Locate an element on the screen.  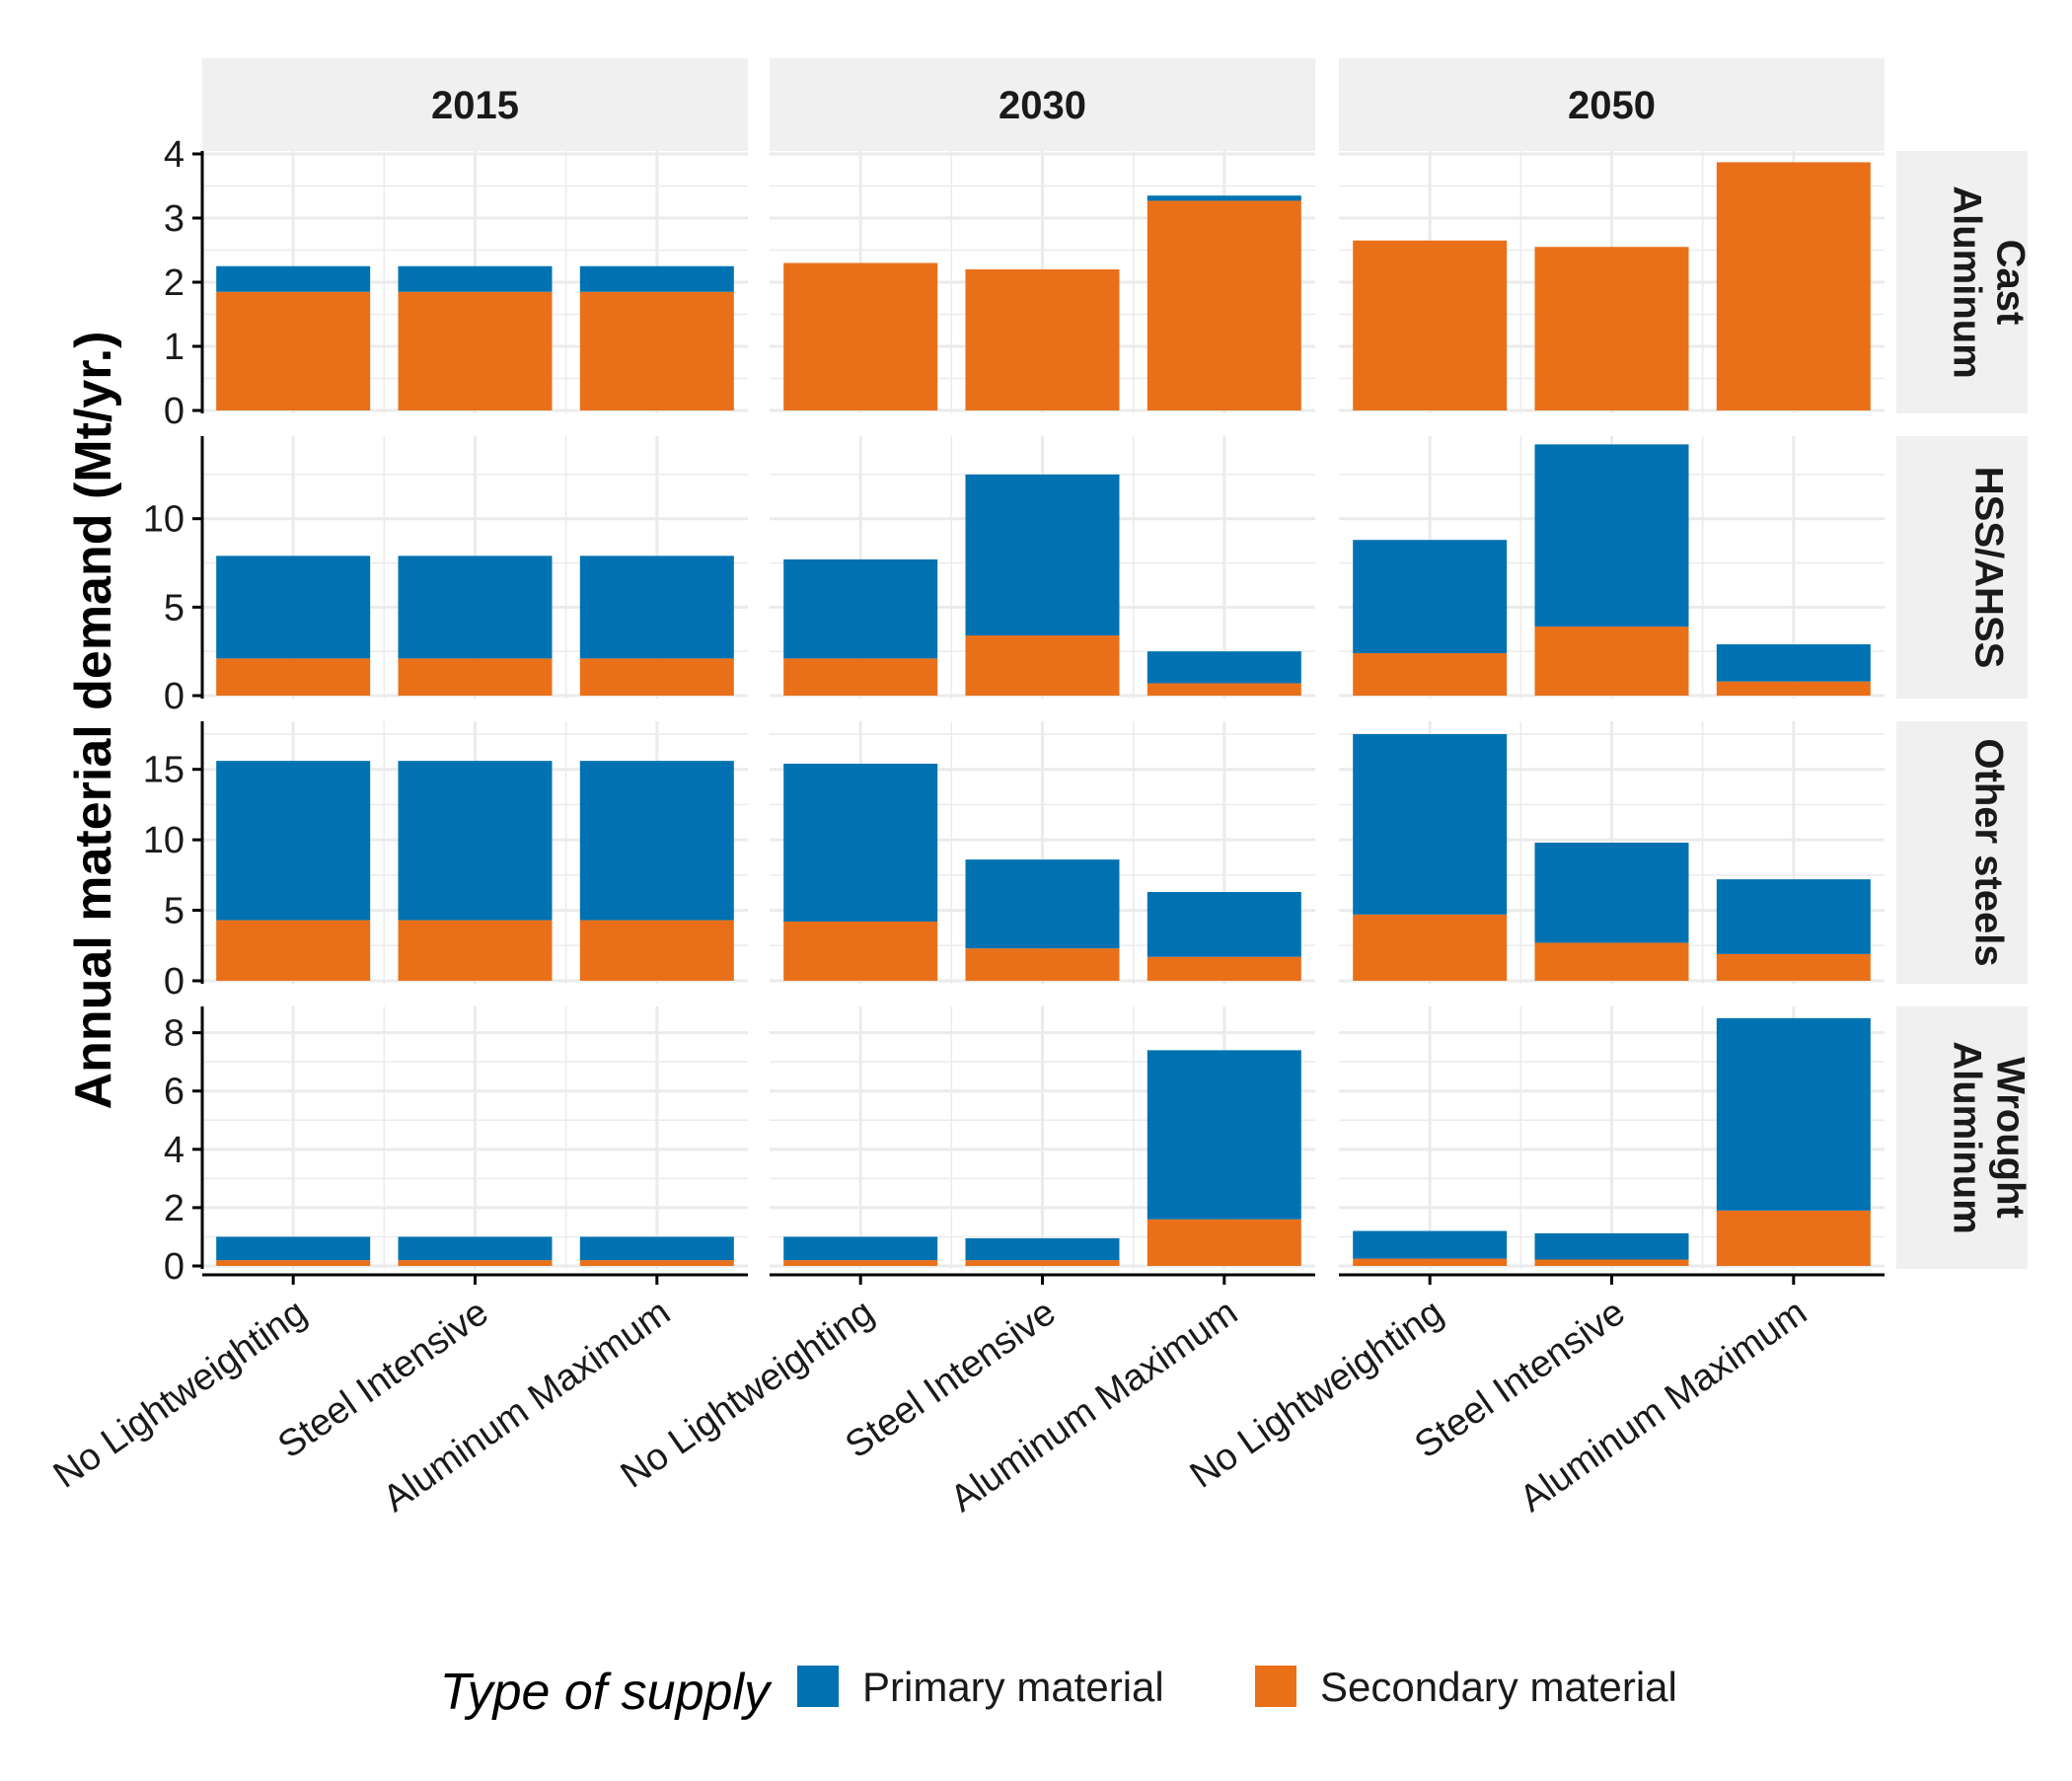
facet-row-label: Other steels is located at coordinates (1989, 852).